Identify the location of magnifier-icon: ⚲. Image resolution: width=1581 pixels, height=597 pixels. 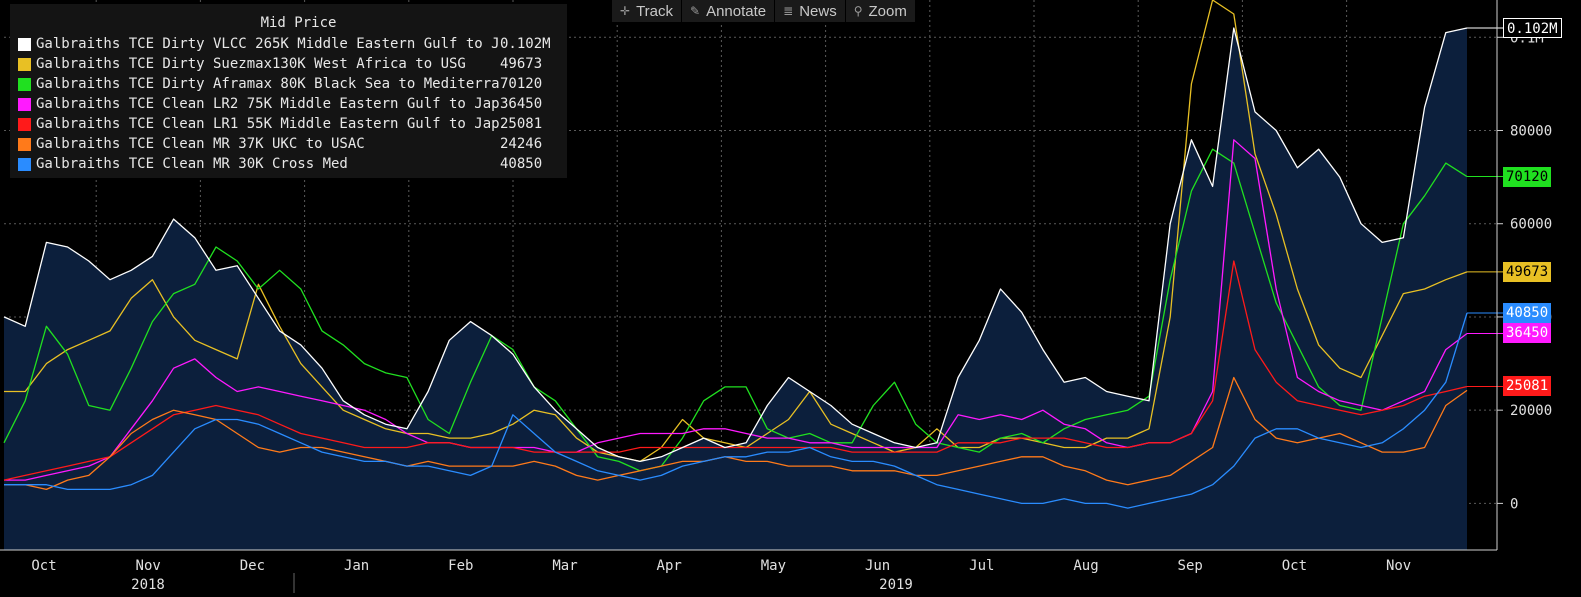
(858, 11).